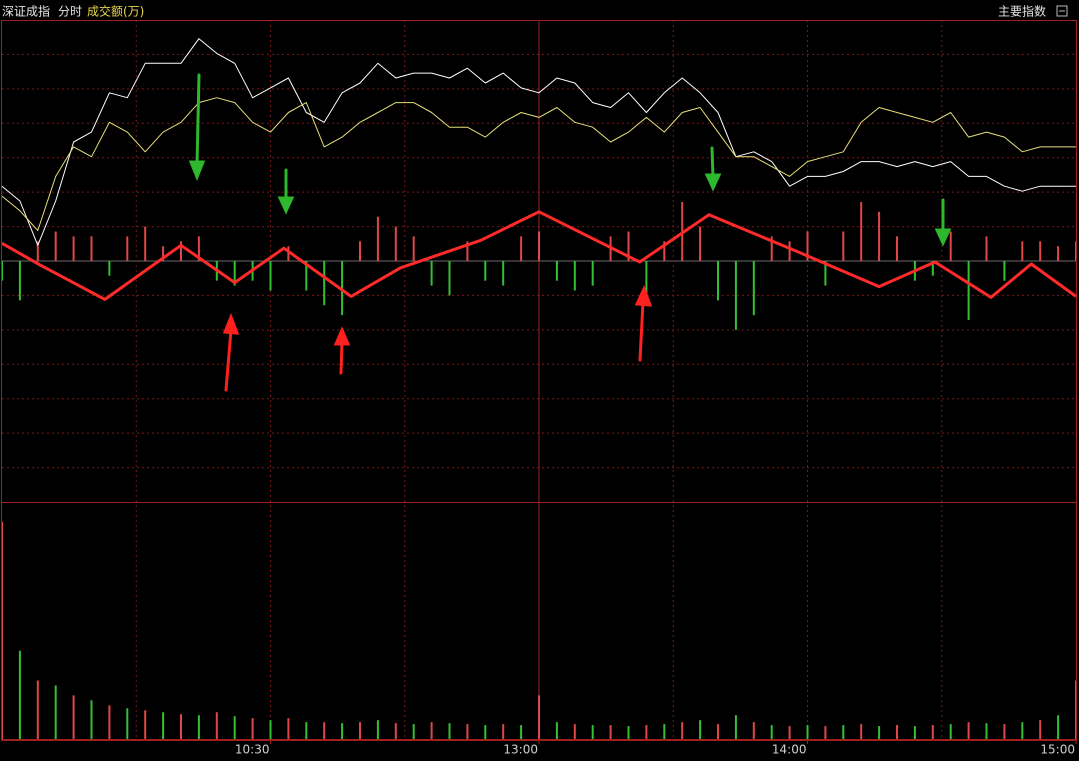 The height and width of the screenshot is (761, 1079). What do you see at coordinates (252, 750) in the screenshot?
I see `x-tick-label: 10:30` at bounding box center [252, 750].